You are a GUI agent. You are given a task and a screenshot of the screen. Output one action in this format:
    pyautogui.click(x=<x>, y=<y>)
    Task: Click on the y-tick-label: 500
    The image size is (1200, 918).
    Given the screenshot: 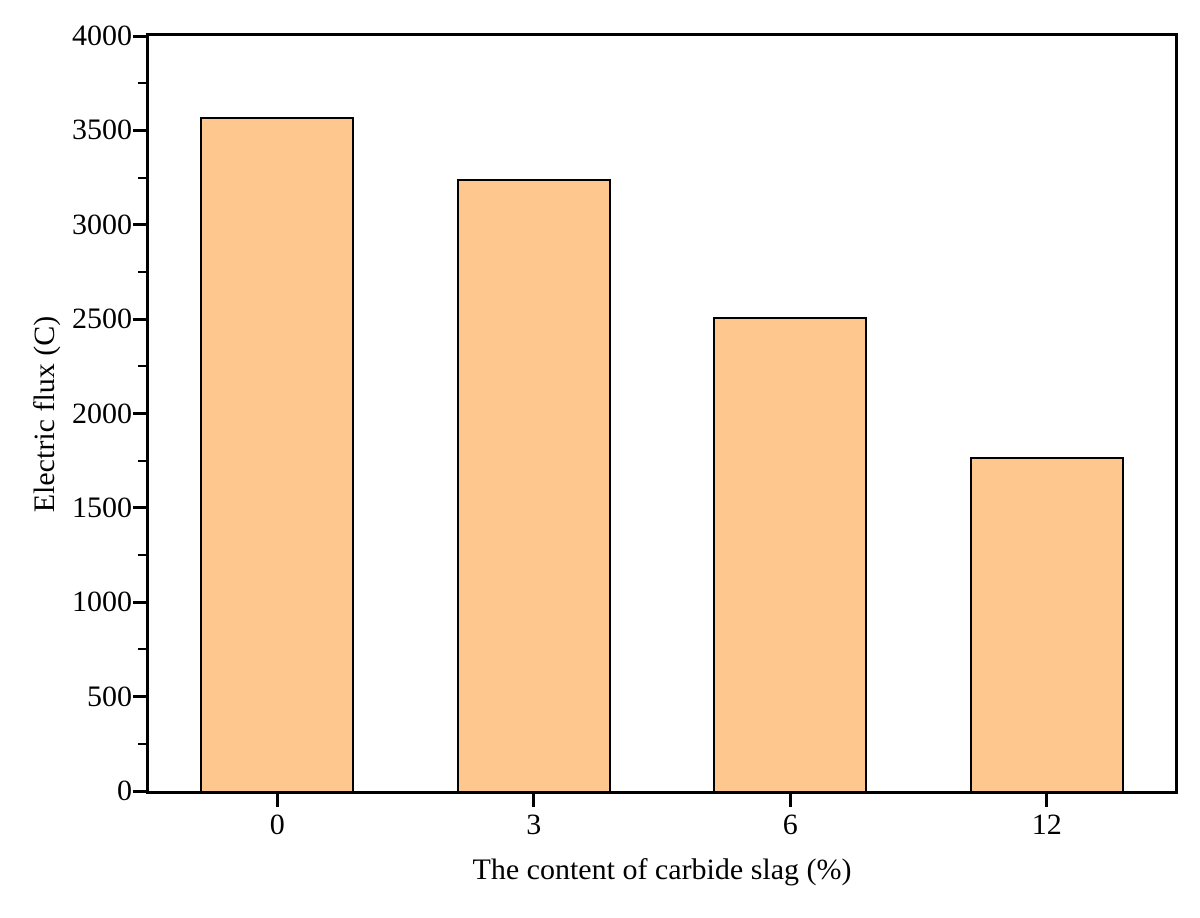 What is the action you would take?
    pyautogui.click(x=109, y=696)
    